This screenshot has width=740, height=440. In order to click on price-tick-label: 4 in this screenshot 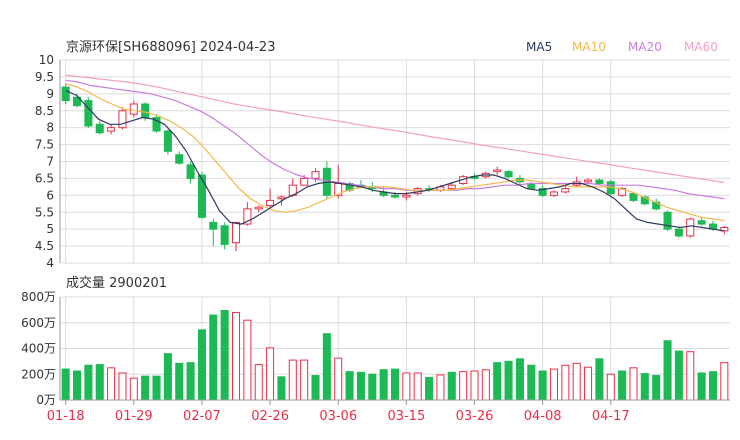, I will do `click(50, 263)`.